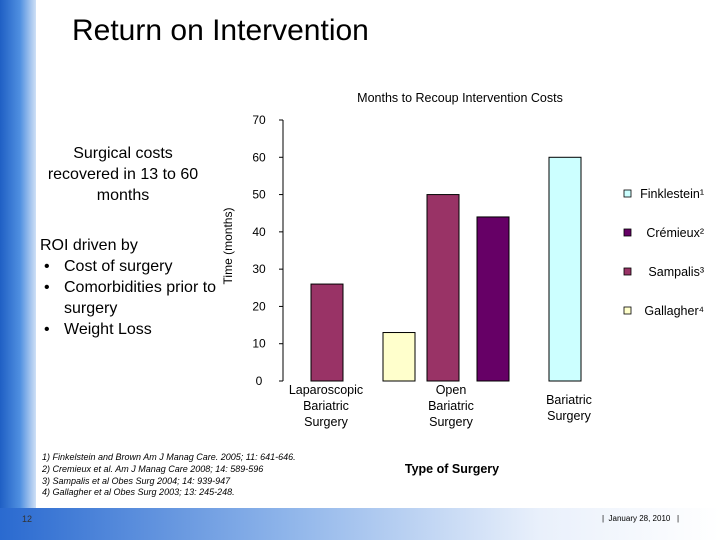 The height and width of the screenshot is (540, 720). What do you see at coordinates (135, 329) in the screenshot?
I see `roi-item-weight-loss: Weight Loss` at bounding box center [135, 329].